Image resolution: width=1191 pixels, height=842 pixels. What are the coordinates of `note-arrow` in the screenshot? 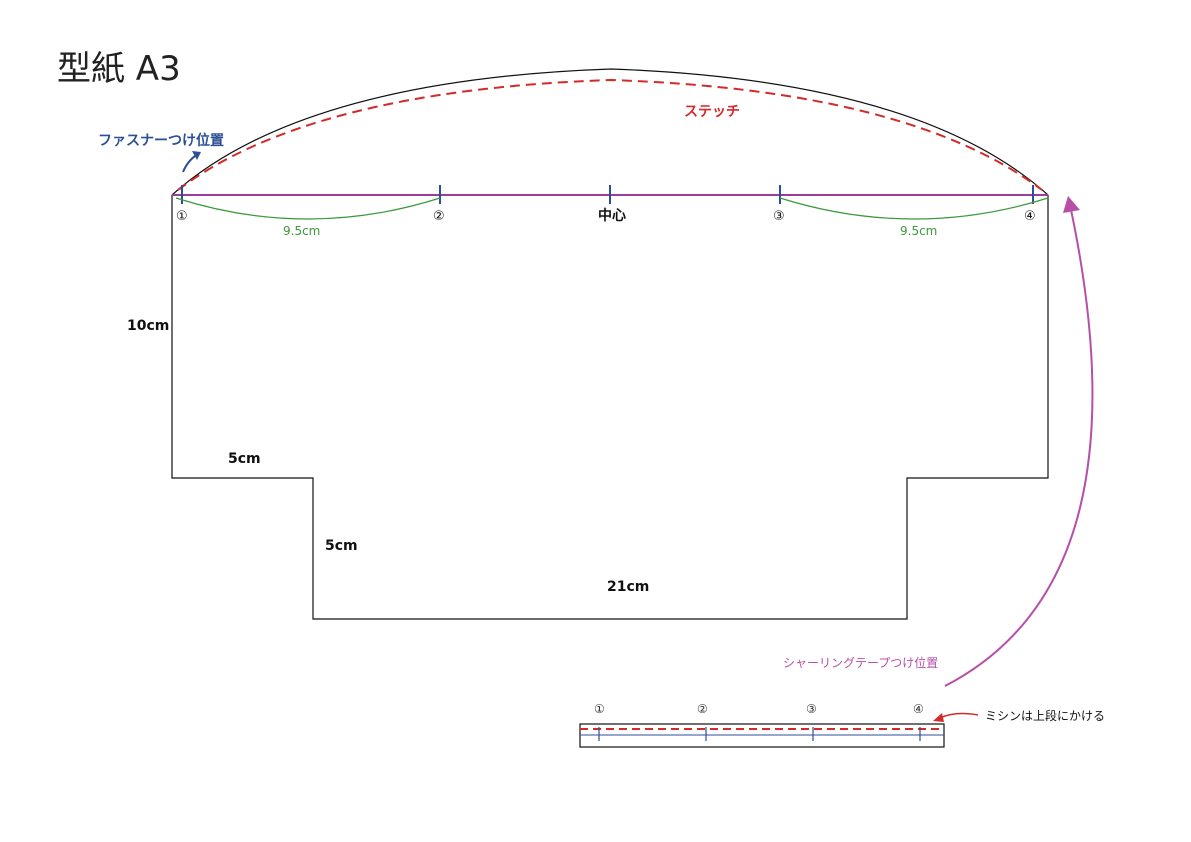 It's located at (959, 715).